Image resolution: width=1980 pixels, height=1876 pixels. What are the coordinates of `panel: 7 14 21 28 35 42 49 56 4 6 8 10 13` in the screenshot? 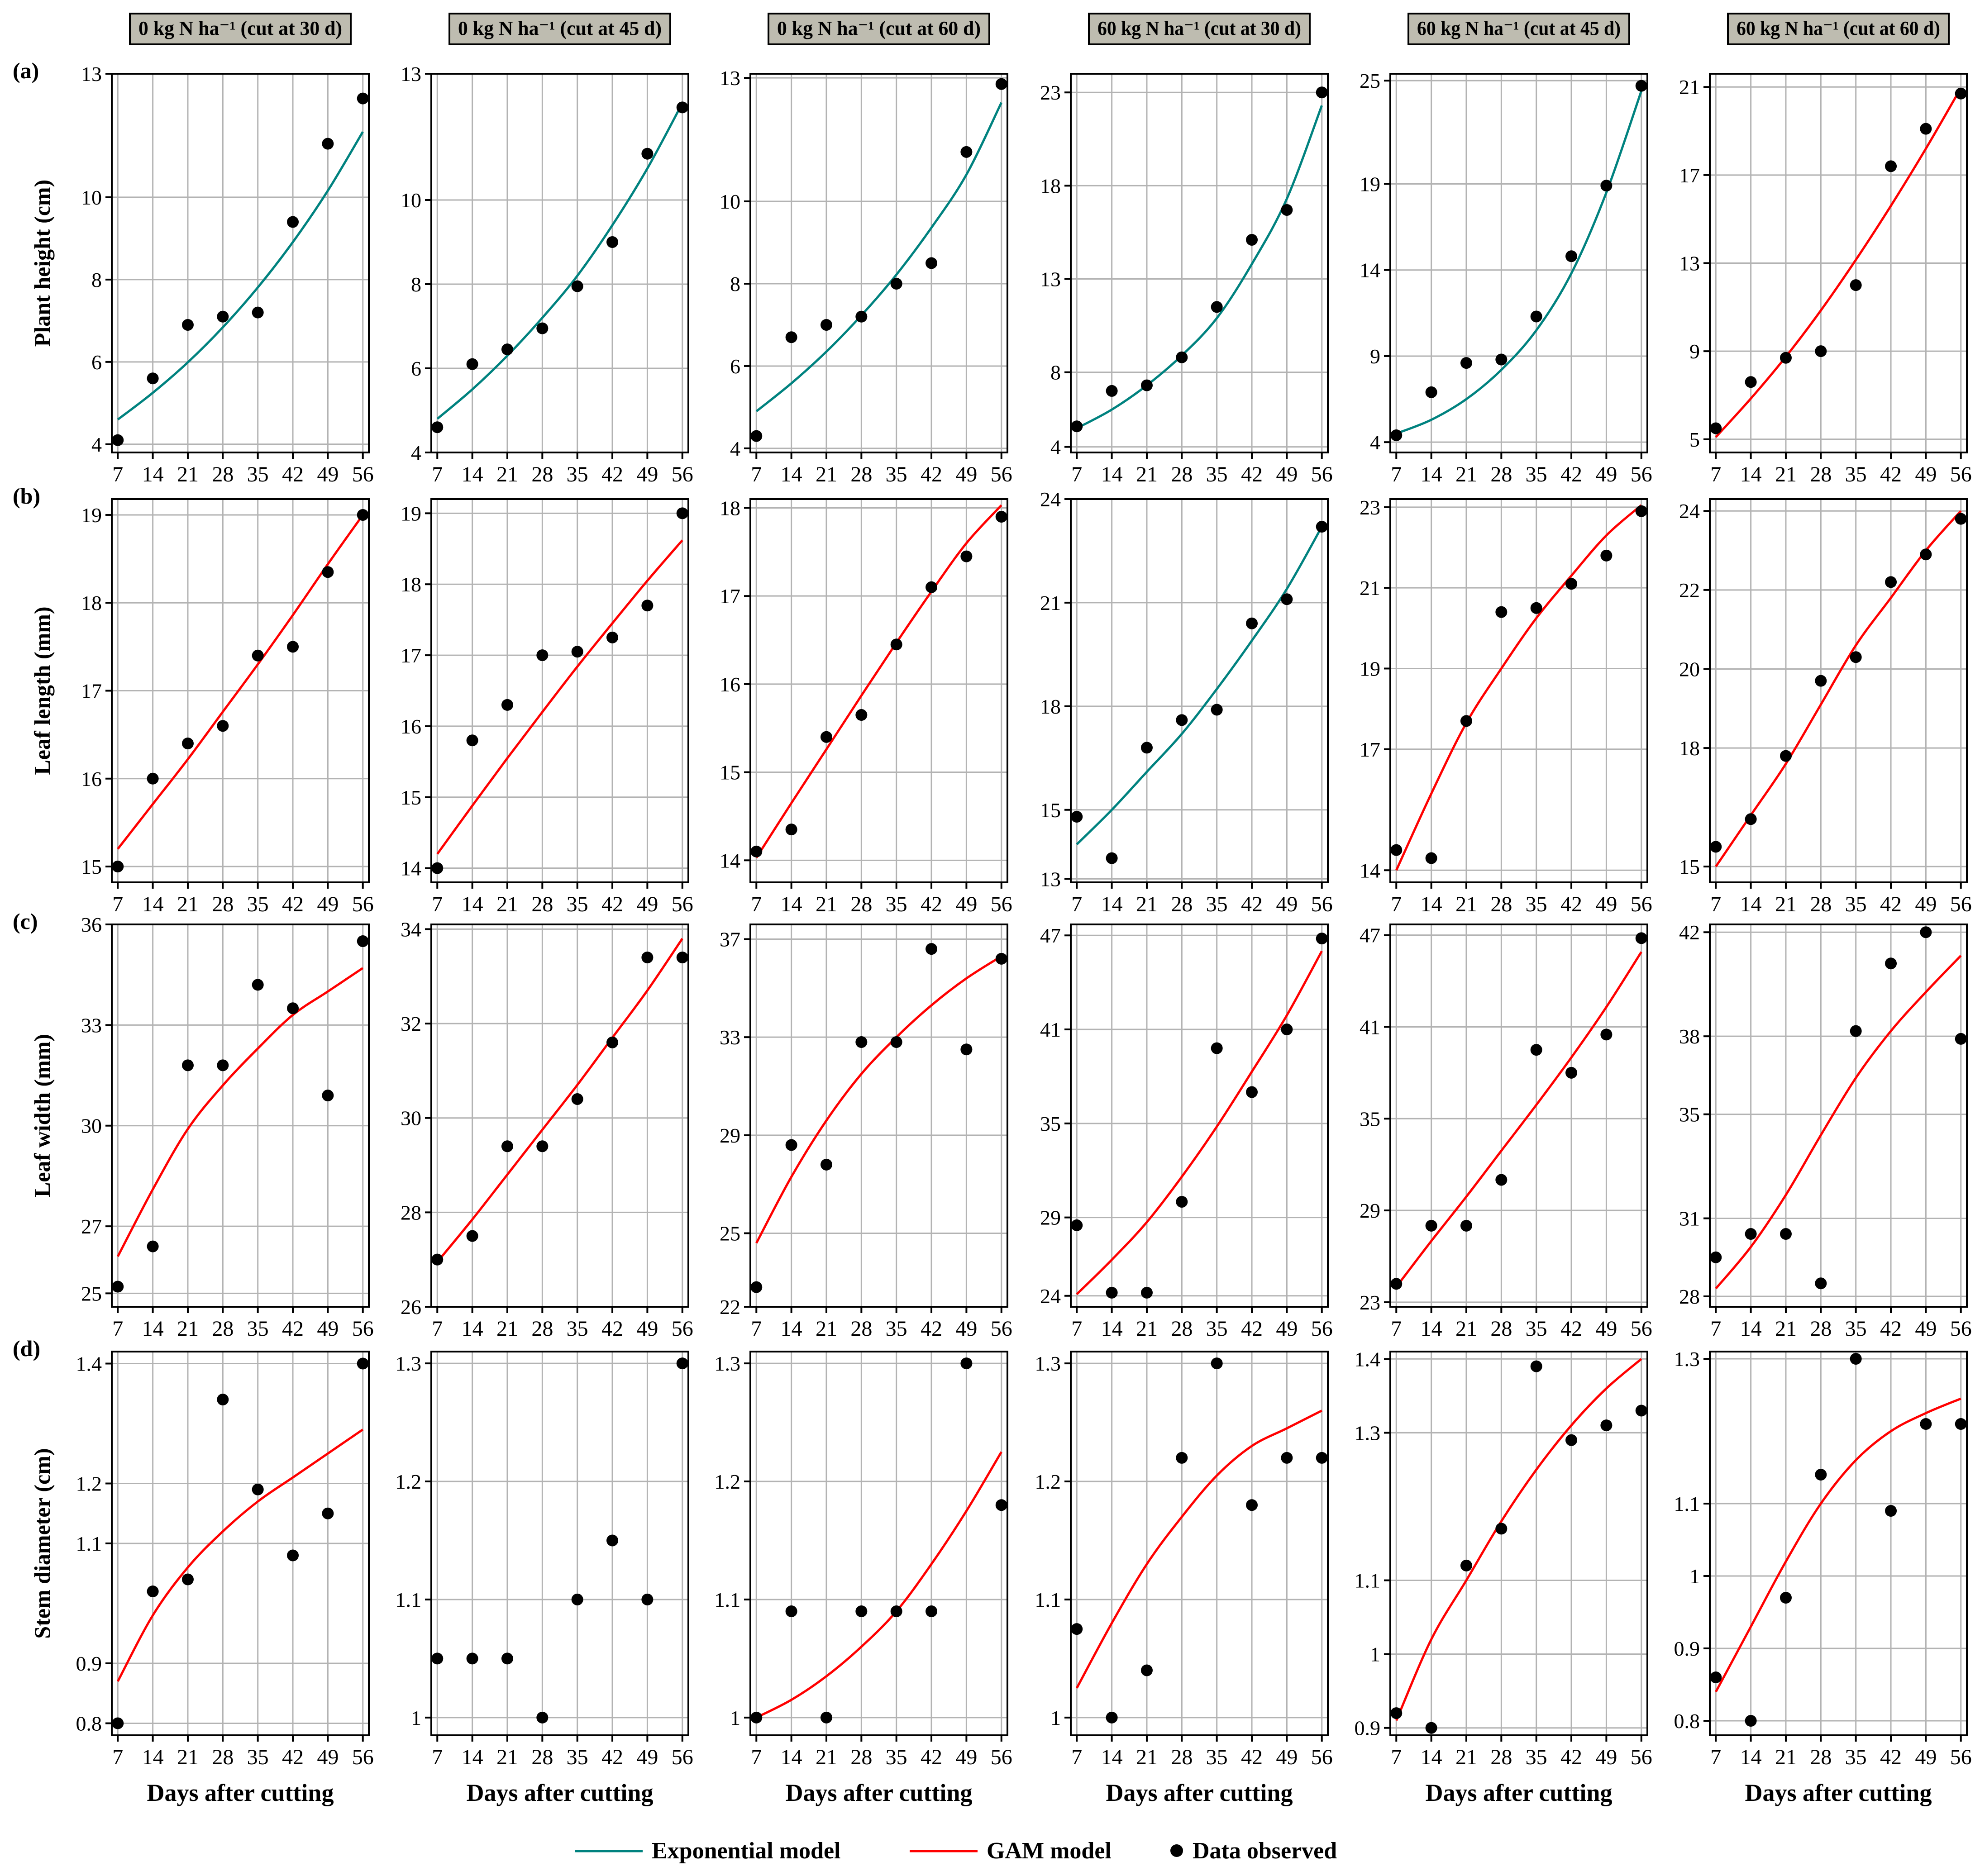 It's located at (547, 274).